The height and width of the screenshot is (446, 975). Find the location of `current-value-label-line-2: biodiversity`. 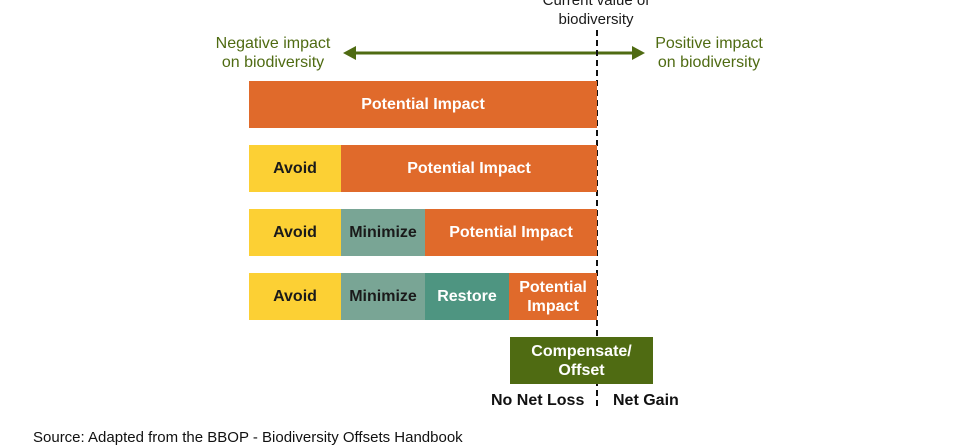

current-value-label-line-2: biodiversity is located at coordinates (596, 19).